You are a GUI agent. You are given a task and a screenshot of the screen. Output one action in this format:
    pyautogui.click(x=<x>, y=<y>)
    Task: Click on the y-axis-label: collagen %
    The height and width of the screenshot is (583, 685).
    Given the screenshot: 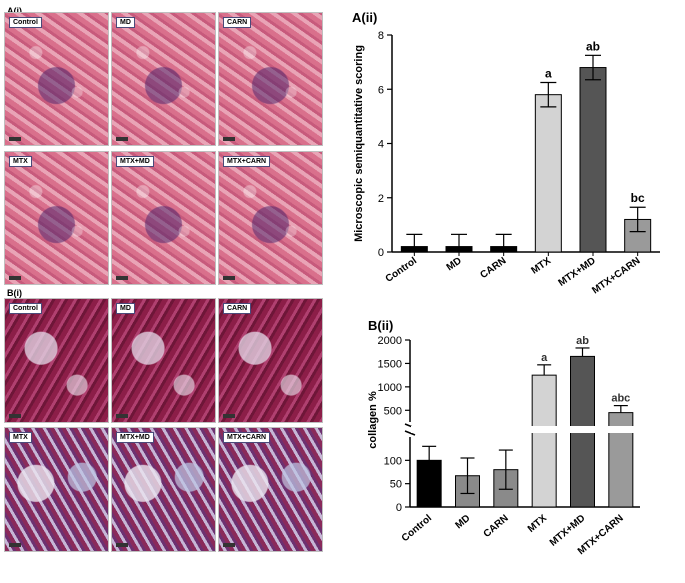 What is the action you would take?
    pyautogui.click(x=373, y=420)
    